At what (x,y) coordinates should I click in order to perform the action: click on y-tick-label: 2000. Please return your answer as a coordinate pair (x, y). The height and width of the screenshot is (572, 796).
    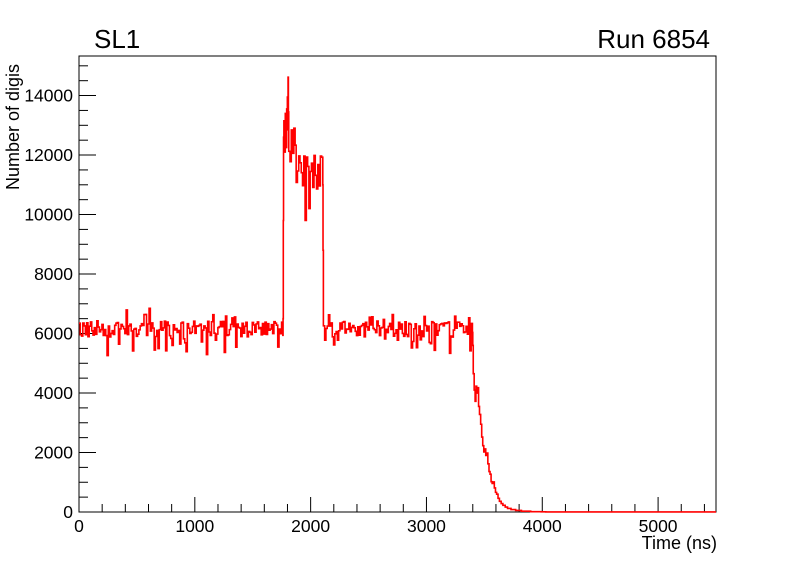
    Looking at the image, I should click on (53, 453).